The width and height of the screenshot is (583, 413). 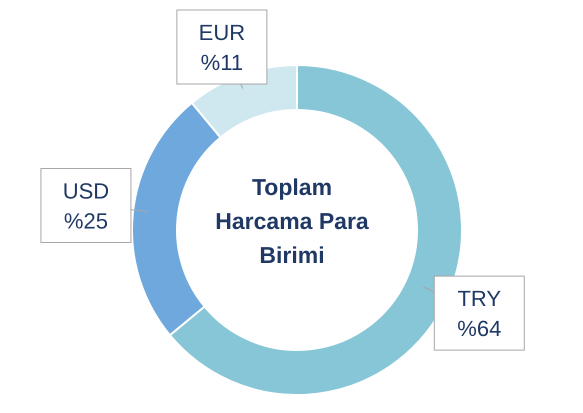 What do you see at coordinates (222, 32) in the screenshot?
I see `slice-label: EUR` at bounding box center [222, 32].